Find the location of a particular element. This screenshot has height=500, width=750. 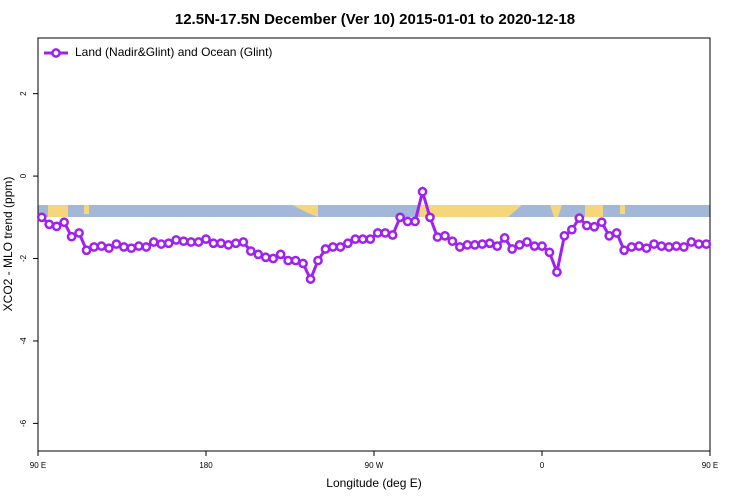

x-tick-label: 90 W is located at coordinates (374, 465).